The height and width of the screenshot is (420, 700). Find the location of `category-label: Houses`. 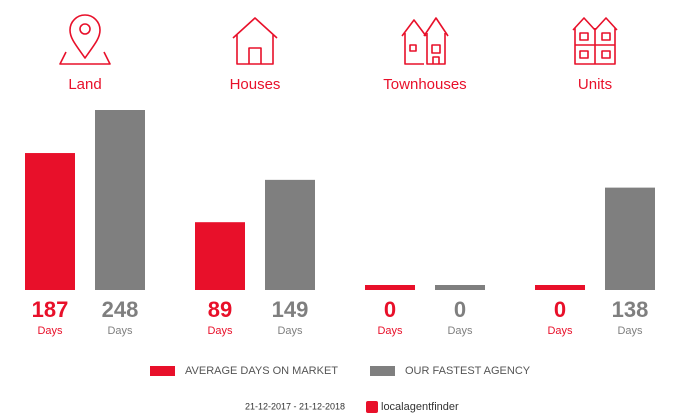

category-label: Houses is located at coordinates (255, 84).